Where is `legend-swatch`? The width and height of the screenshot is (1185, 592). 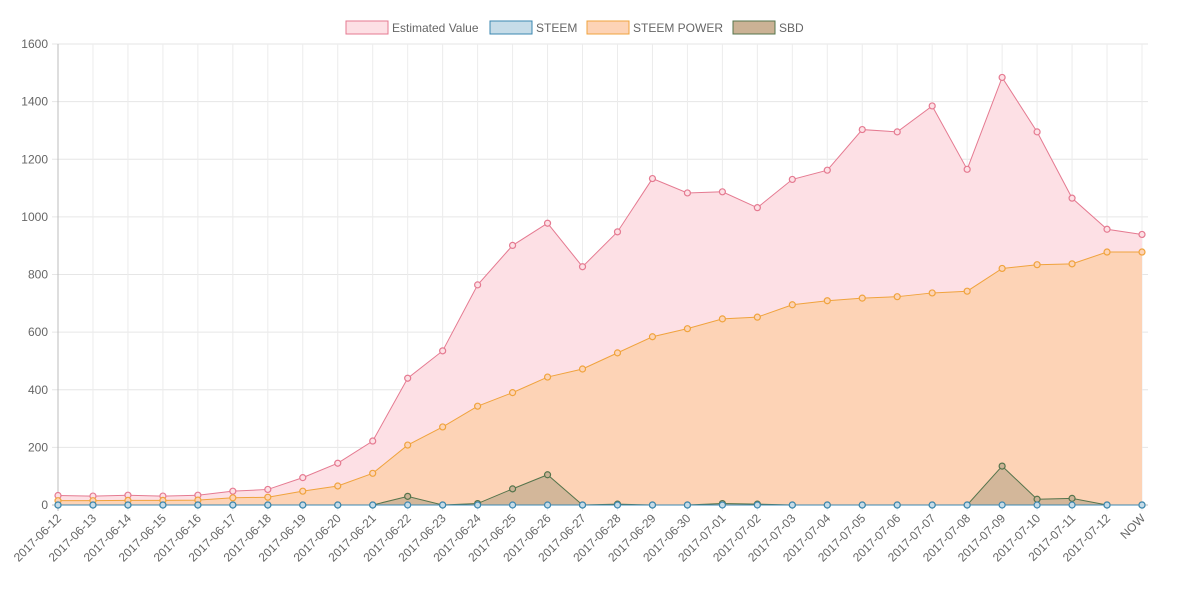 legend-swatch is located at coordinates (754, 27).